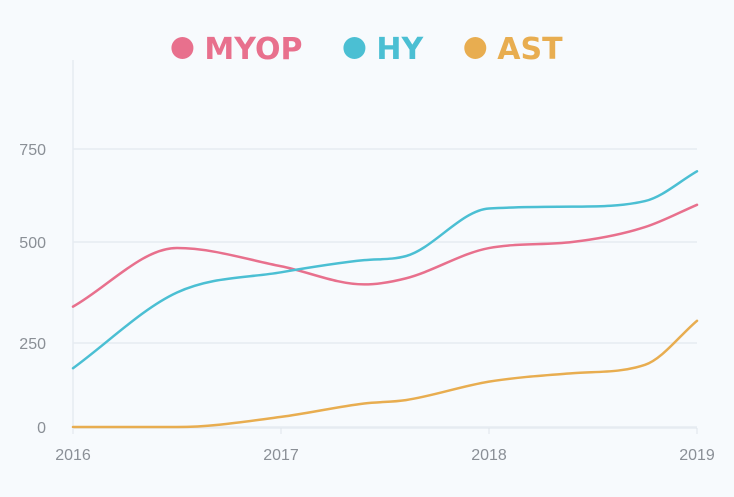 The height and width of the screenshot is (497, 734). Describe the element at coordinates (385, 446) in the screenshot. I see `x-axis-ticks: 2016 2017 2018 2019` at that location.